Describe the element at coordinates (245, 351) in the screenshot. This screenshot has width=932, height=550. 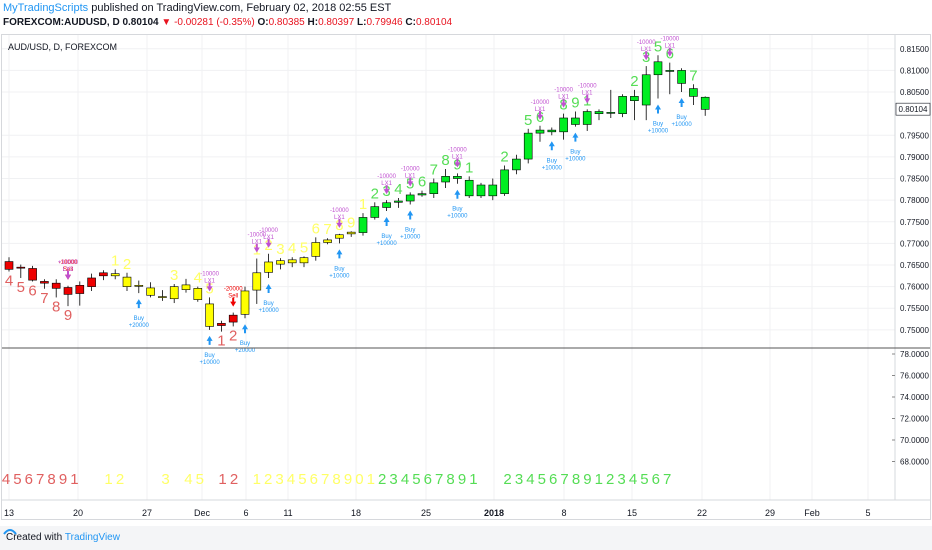
I see `buy-signal-qty: +20000` at that location.